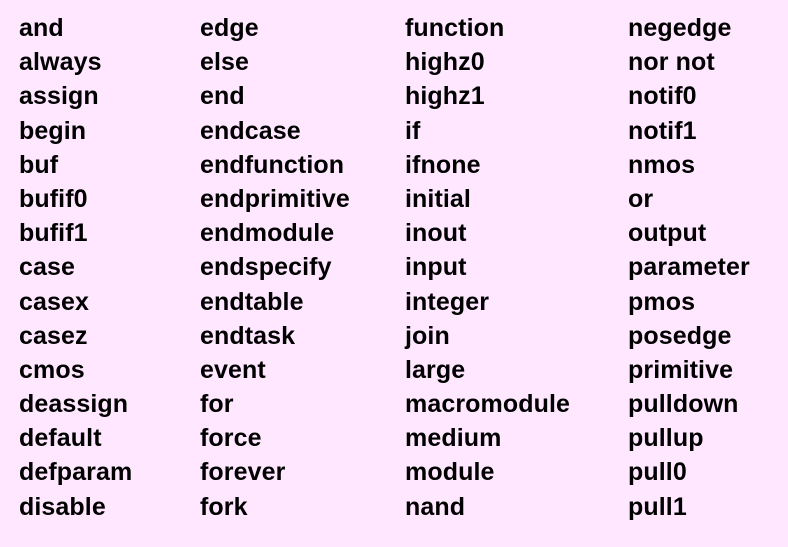 The height and width of the screenshot is (547, 788). Describe the element at coordinates (435, 506) in the screenshot. I see `keyword: nand` at that location.